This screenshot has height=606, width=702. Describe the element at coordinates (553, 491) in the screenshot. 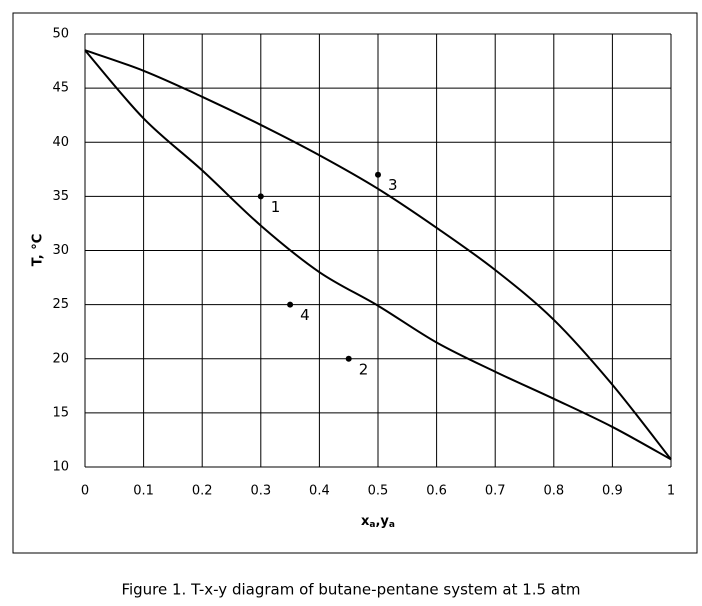

I see `x-tick-label: 0.8` at that location.